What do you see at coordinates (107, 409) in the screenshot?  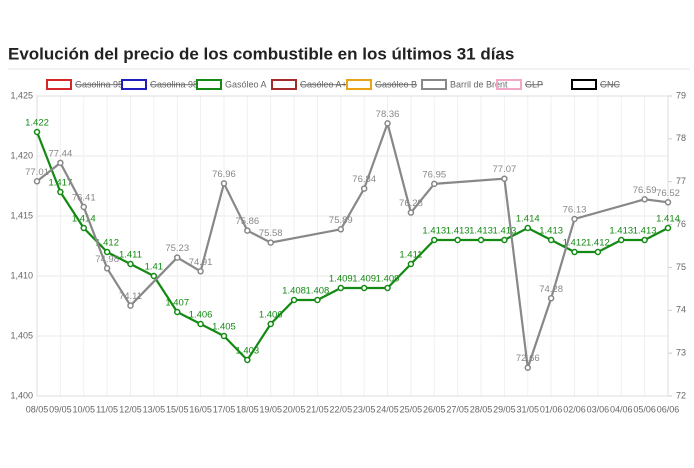 I see `x-tick-label: 11/05` at bounding box center [107, 409].